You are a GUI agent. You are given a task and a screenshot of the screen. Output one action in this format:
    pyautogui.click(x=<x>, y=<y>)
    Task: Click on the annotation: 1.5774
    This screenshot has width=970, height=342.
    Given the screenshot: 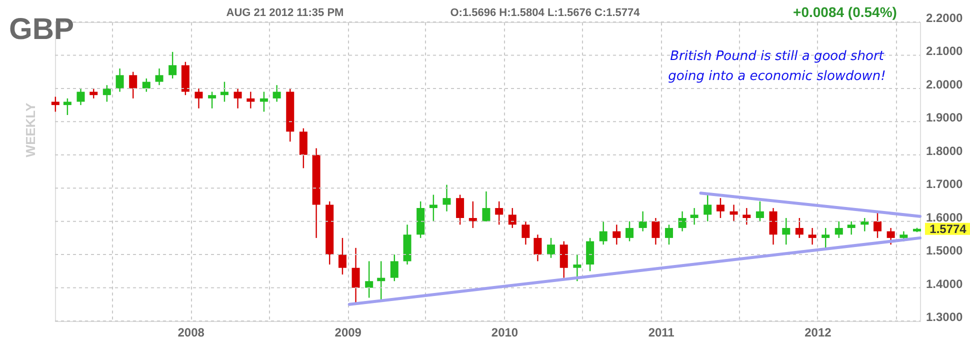 What is the action you would take?
    pyautogui.click(x=948, y=229)
    